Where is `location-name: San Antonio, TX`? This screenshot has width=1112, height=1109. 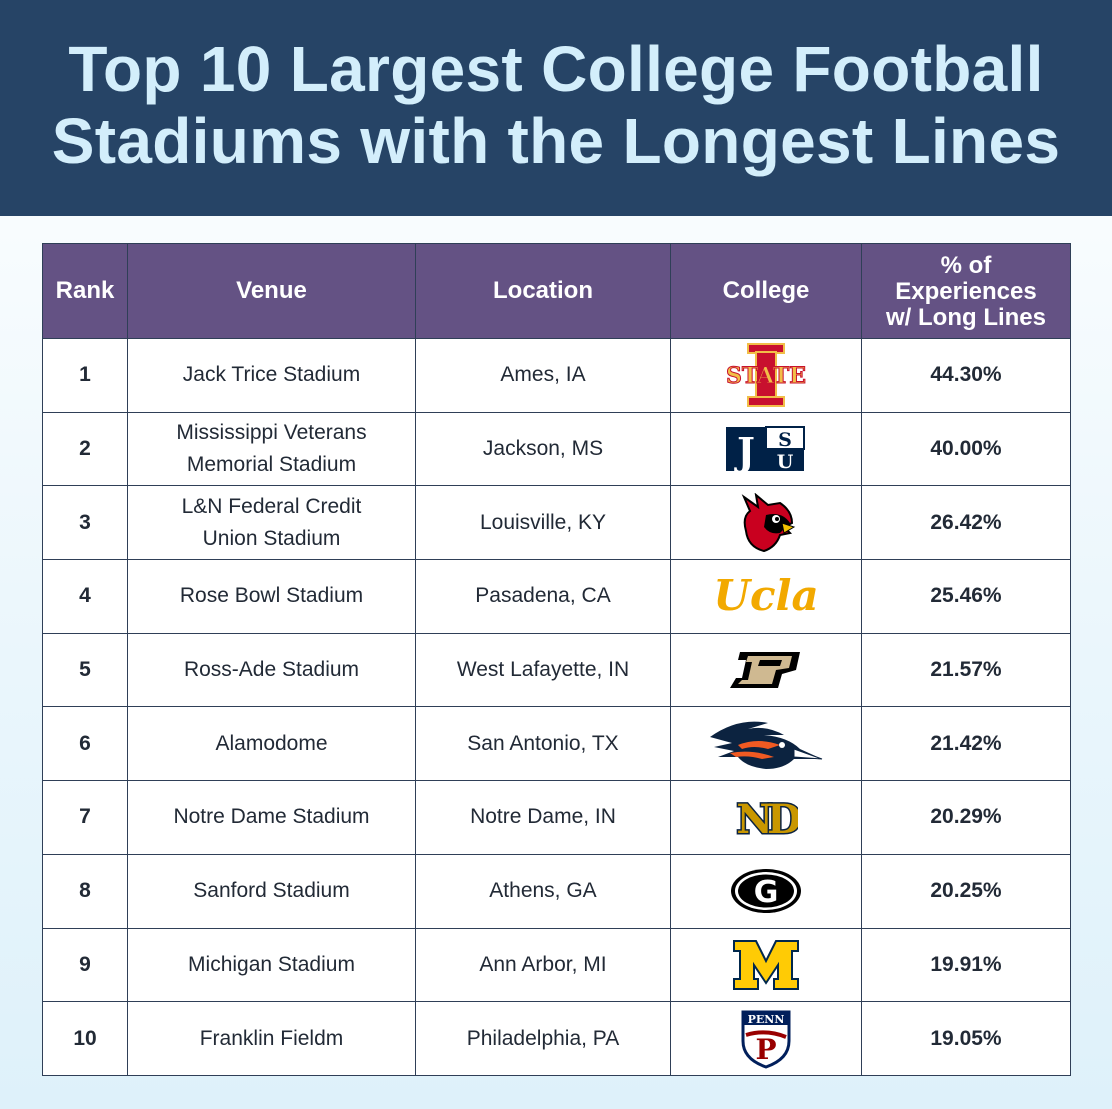
location-name: San Antonio, TX is located at coordinates (543, 743).